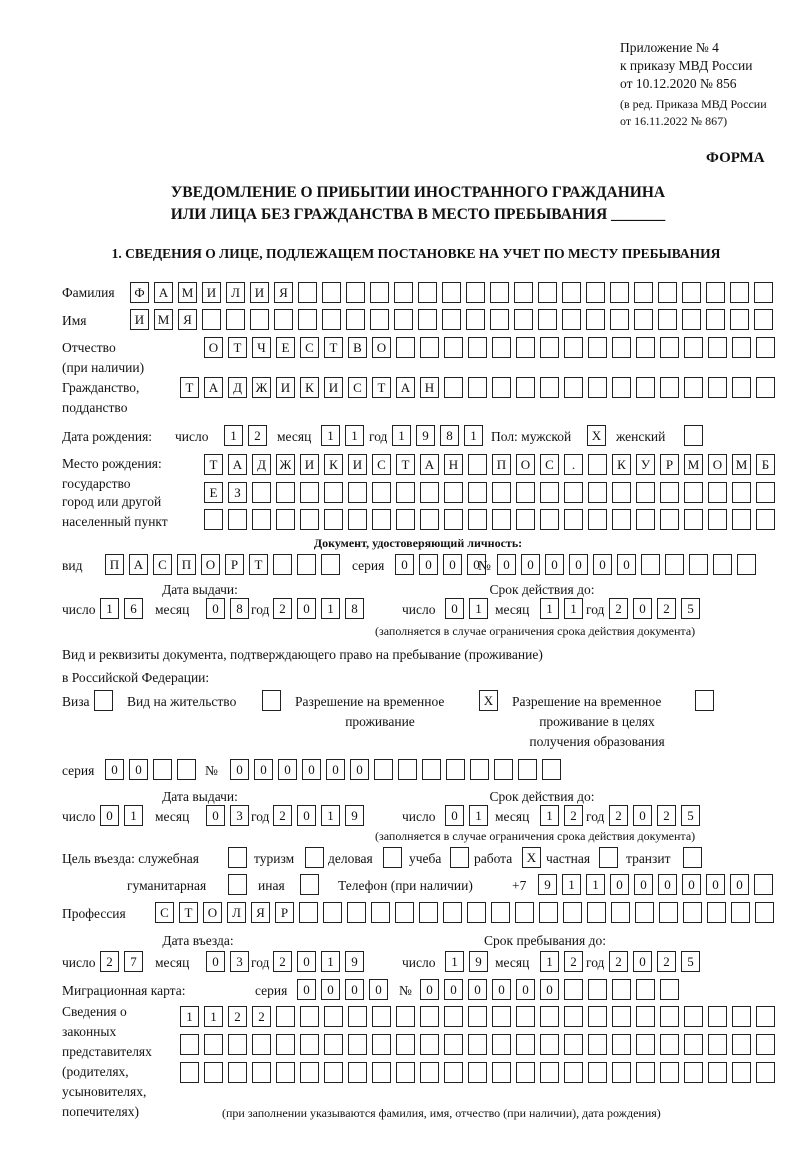 The height and width of the screenshot is (1163, 800). Describe the element at coordinates (285, 464) in the screenshot. I see `char-box: Ж` at that location.